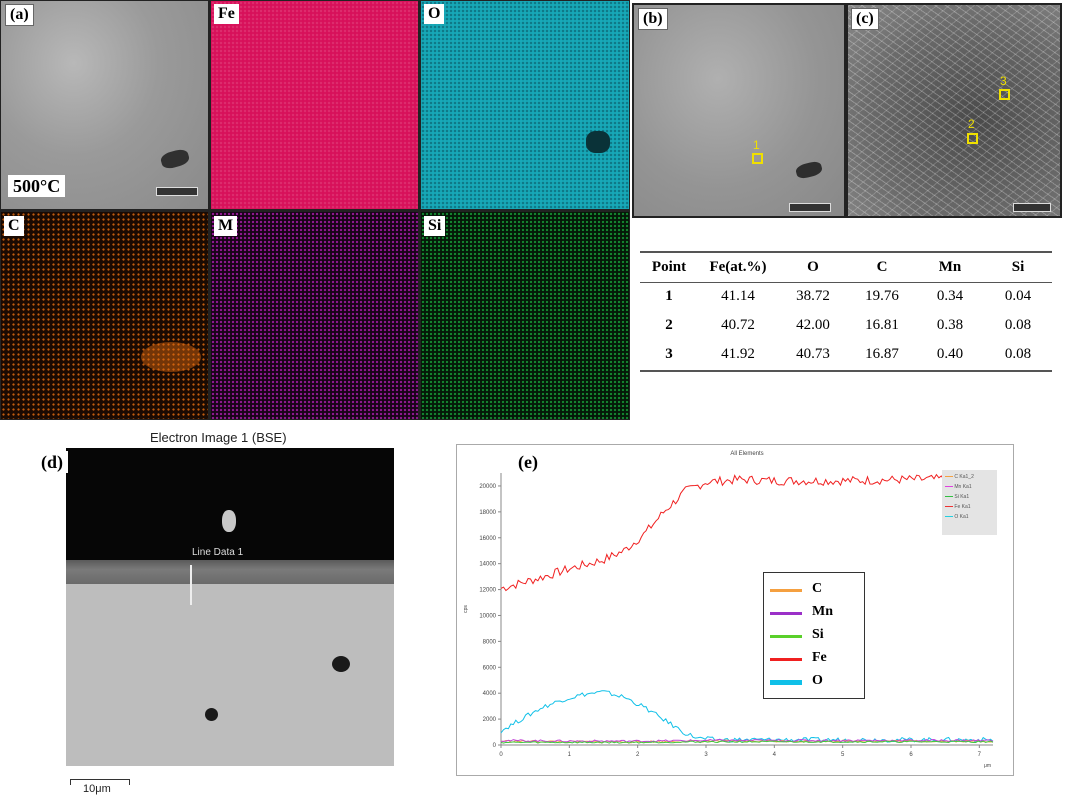 Image resolution: width=1065 pixels, height=798 pixels. I want to click on legend-label: C, so click(817, 588).